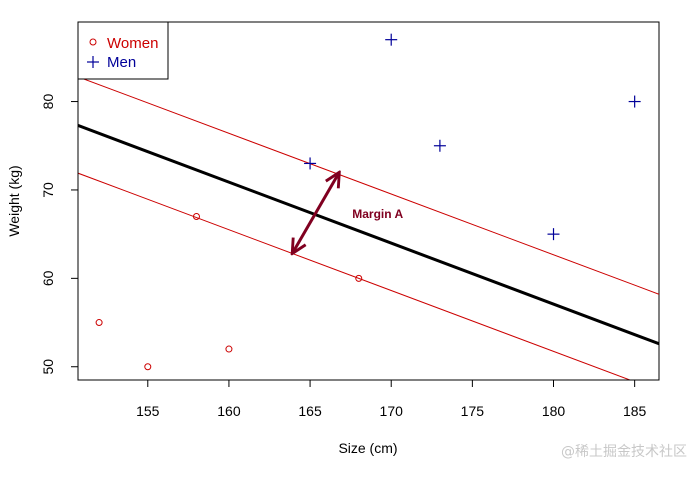 The height and width of the screenshot is (477, 699). What do you see at coordinates (93, 62) in the screenshot?
I see `legend-men-marker` at bounding box center [93, 62].